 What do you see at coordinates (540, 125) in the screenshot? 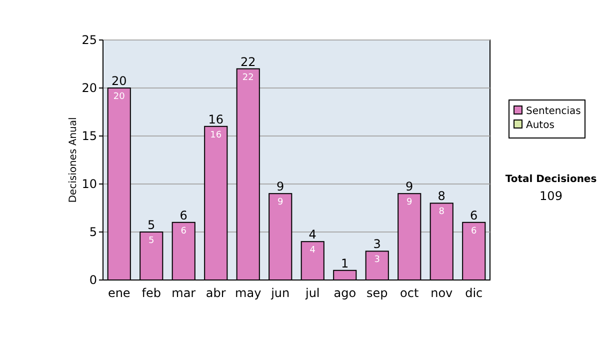
I see `legend-label: Autos` at bounding box center [540, 125].